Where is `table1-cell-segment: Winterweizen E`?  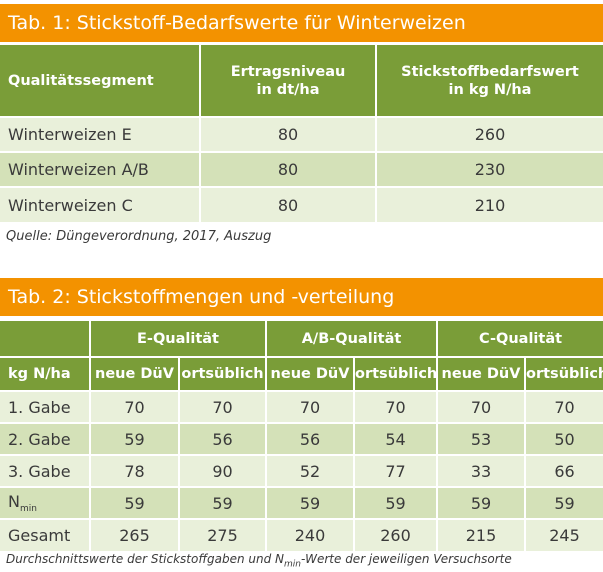
table1-cell-segment: Winterweizen E is located at coordinates (100, 135).